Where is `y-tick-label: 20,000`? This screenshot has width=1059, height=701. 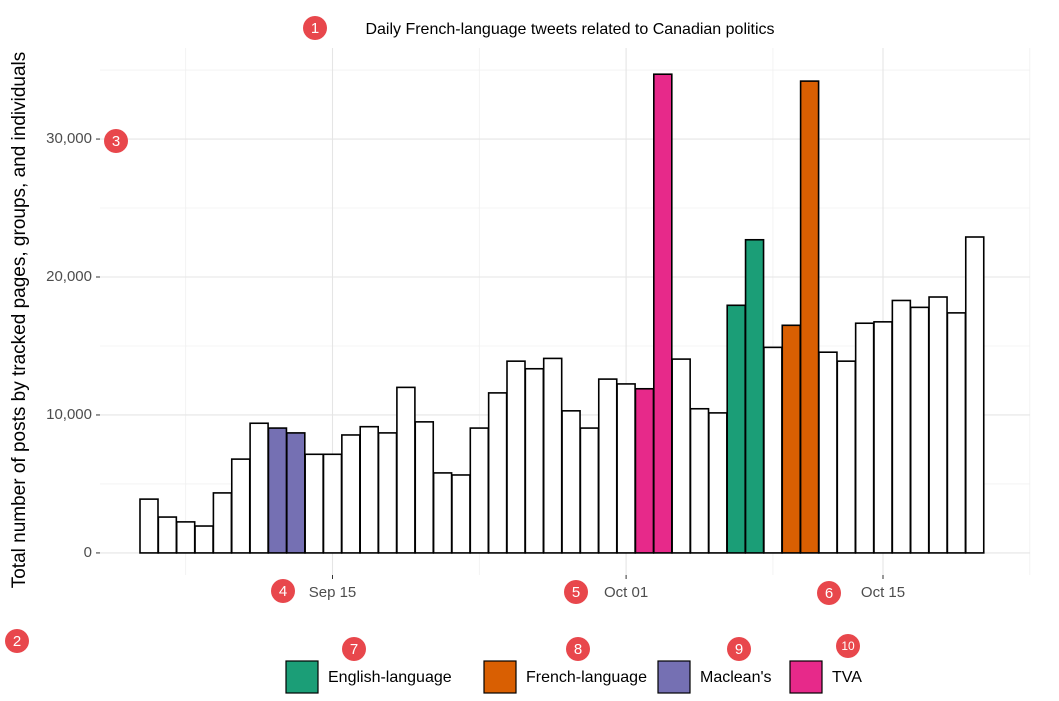 y-tick-label: 20,000 is located at coordinates (69, 276).